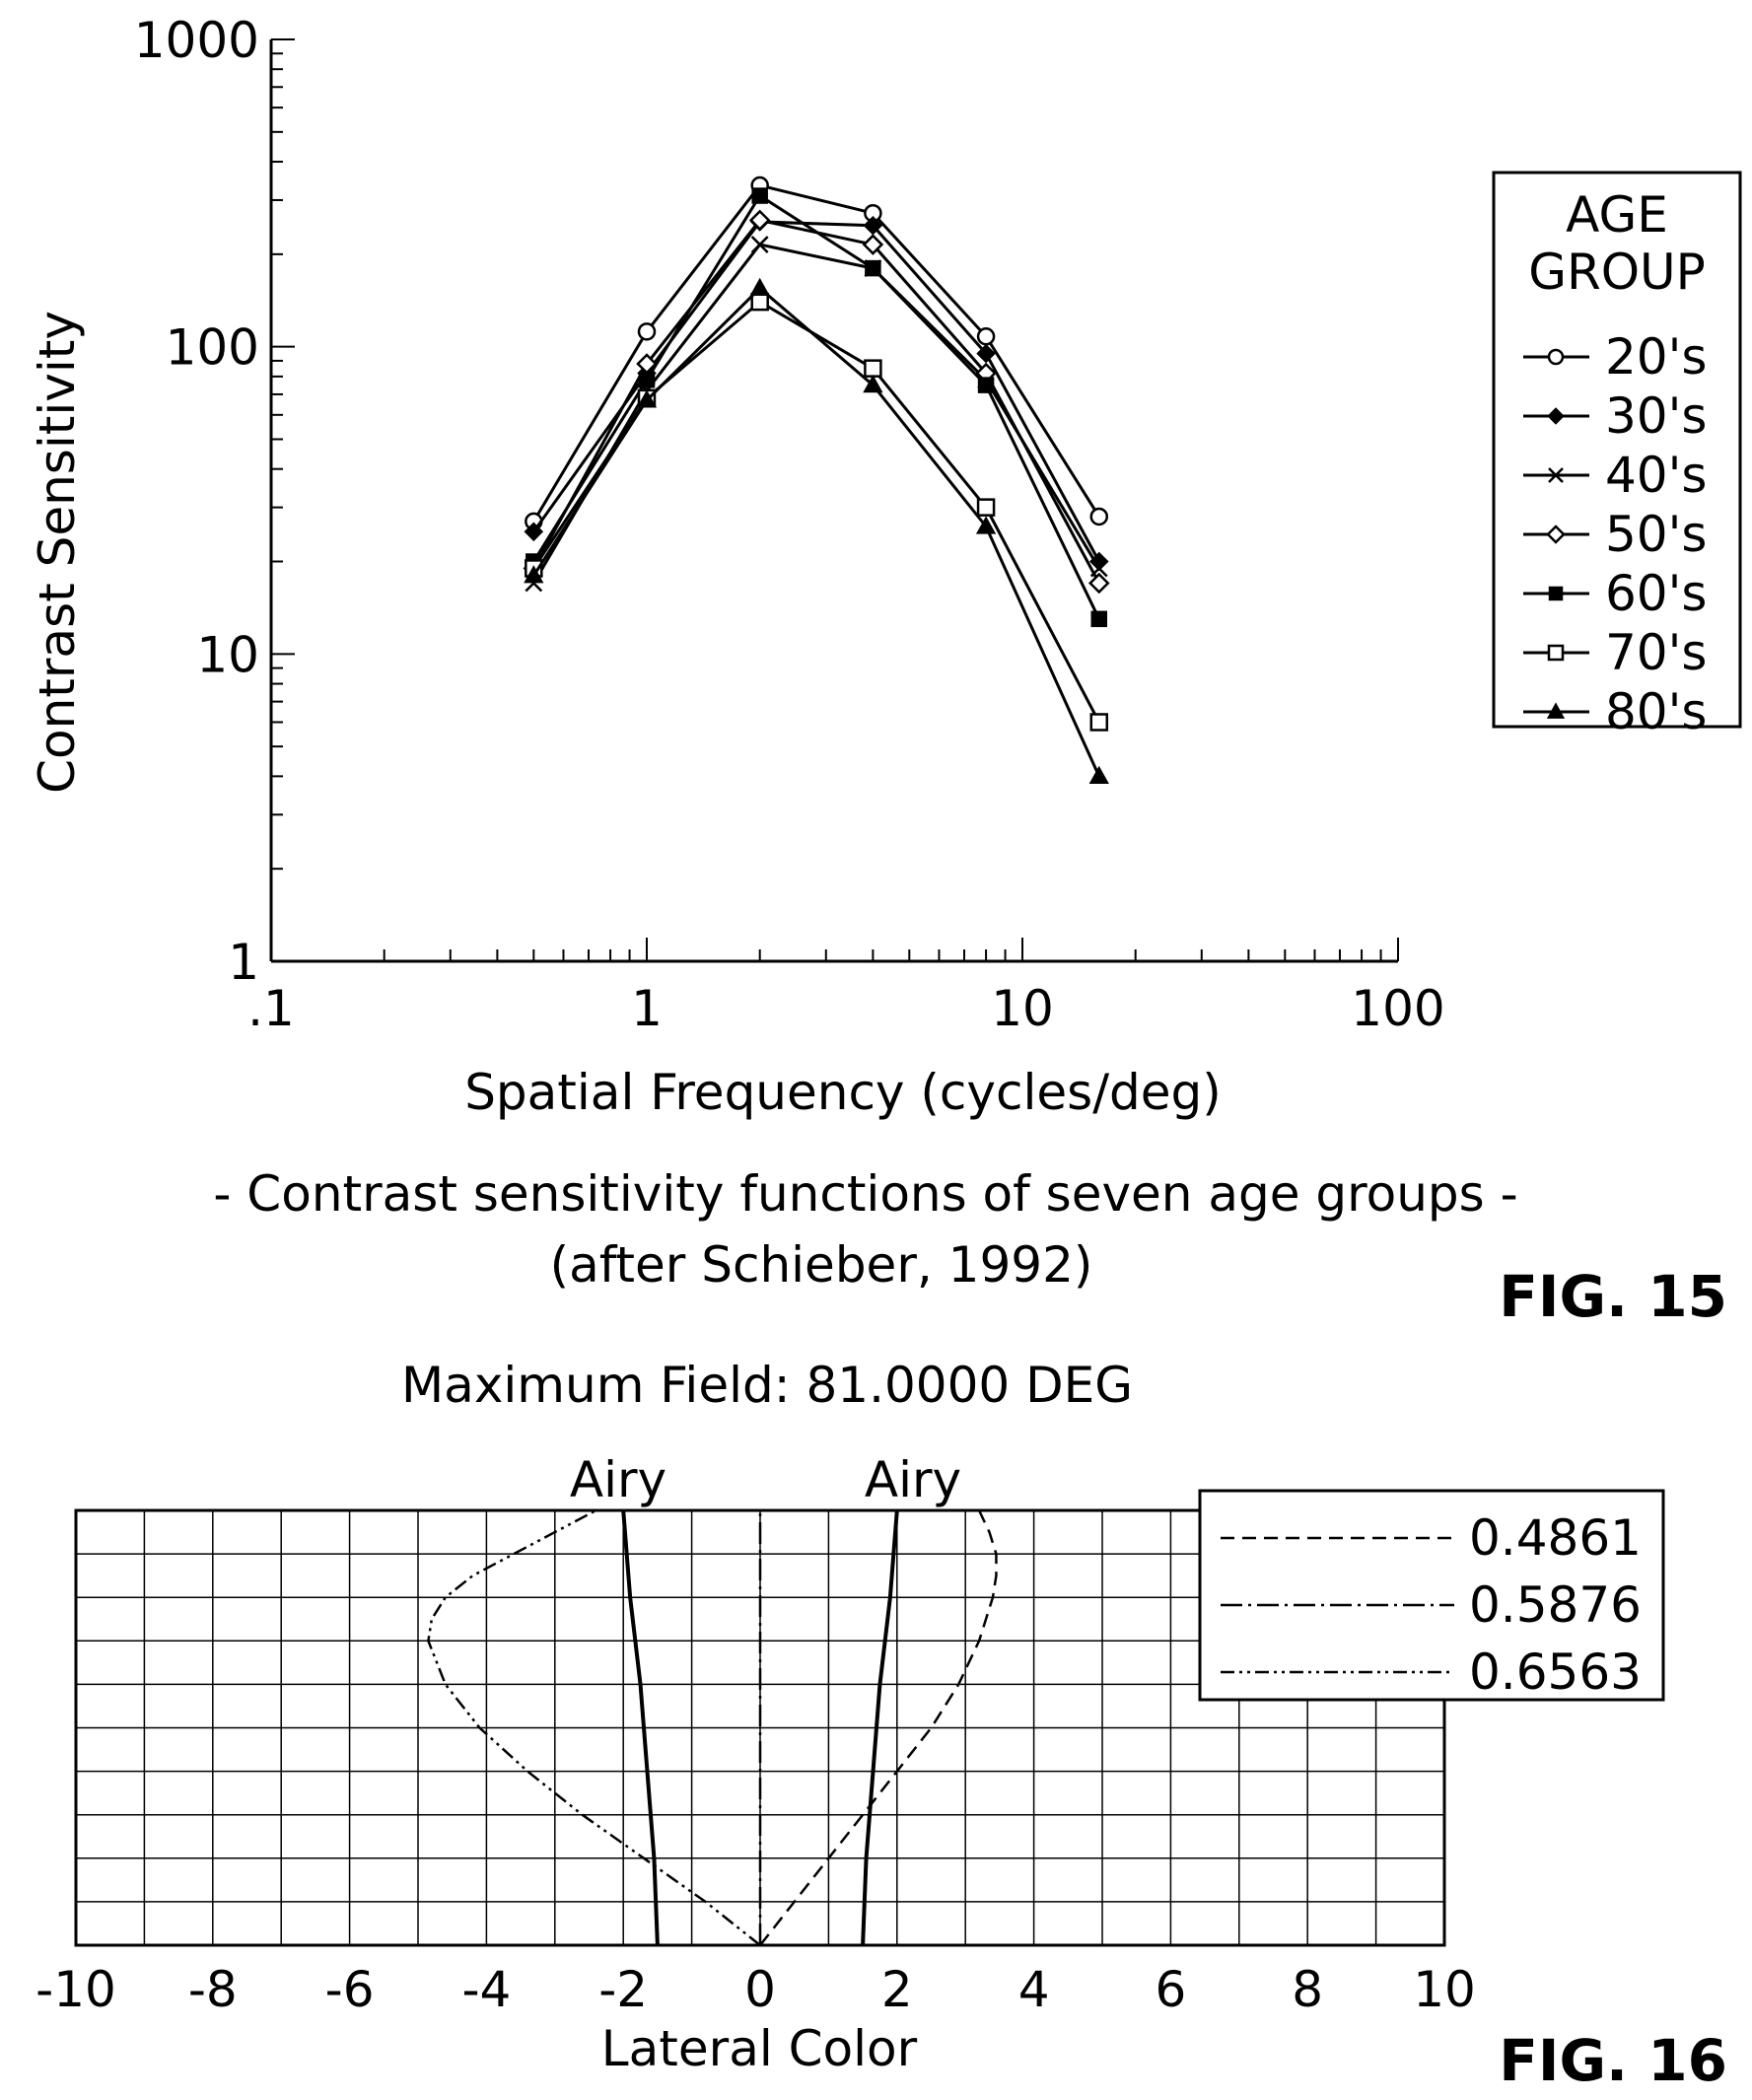  What do you see at coordinates (897, 1989) in the screenshot?
I see `lateral-color-x-tick-label: 2` at bounding box center [897, 1989].